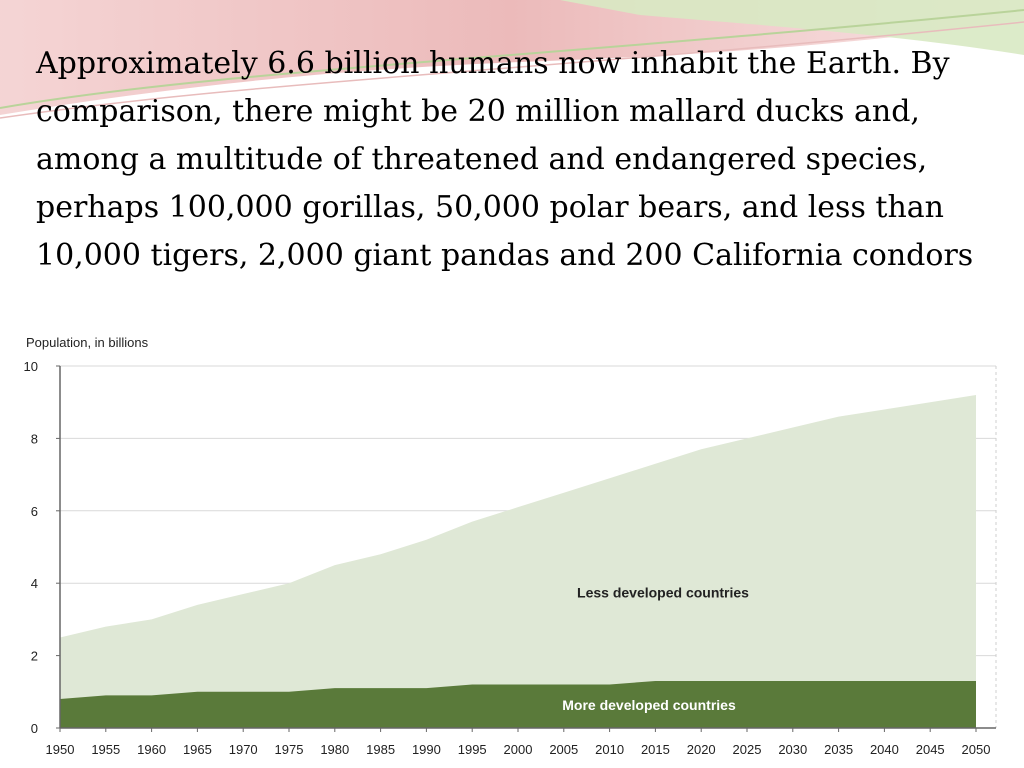 This screenshot has width=1024, height=768. I want to click on x-tick-label: 2045, so click(930, 749).